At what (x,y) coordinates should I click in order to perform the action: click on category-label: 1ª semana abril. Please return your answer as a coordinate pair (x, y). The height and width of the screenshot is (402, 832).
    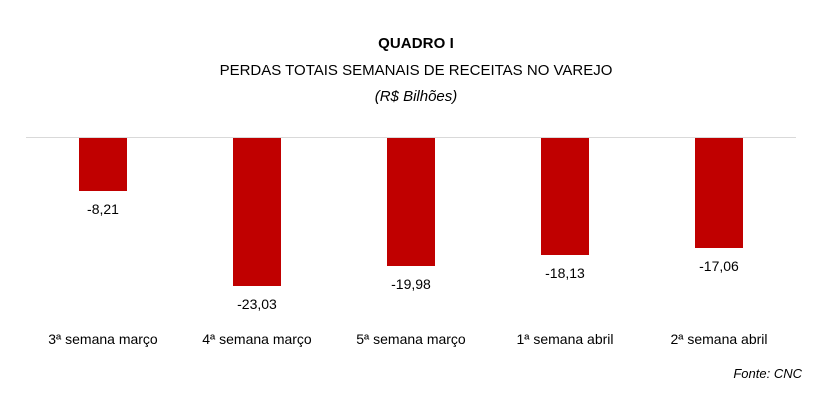
    Looking at the image, I should click on (565, 339).